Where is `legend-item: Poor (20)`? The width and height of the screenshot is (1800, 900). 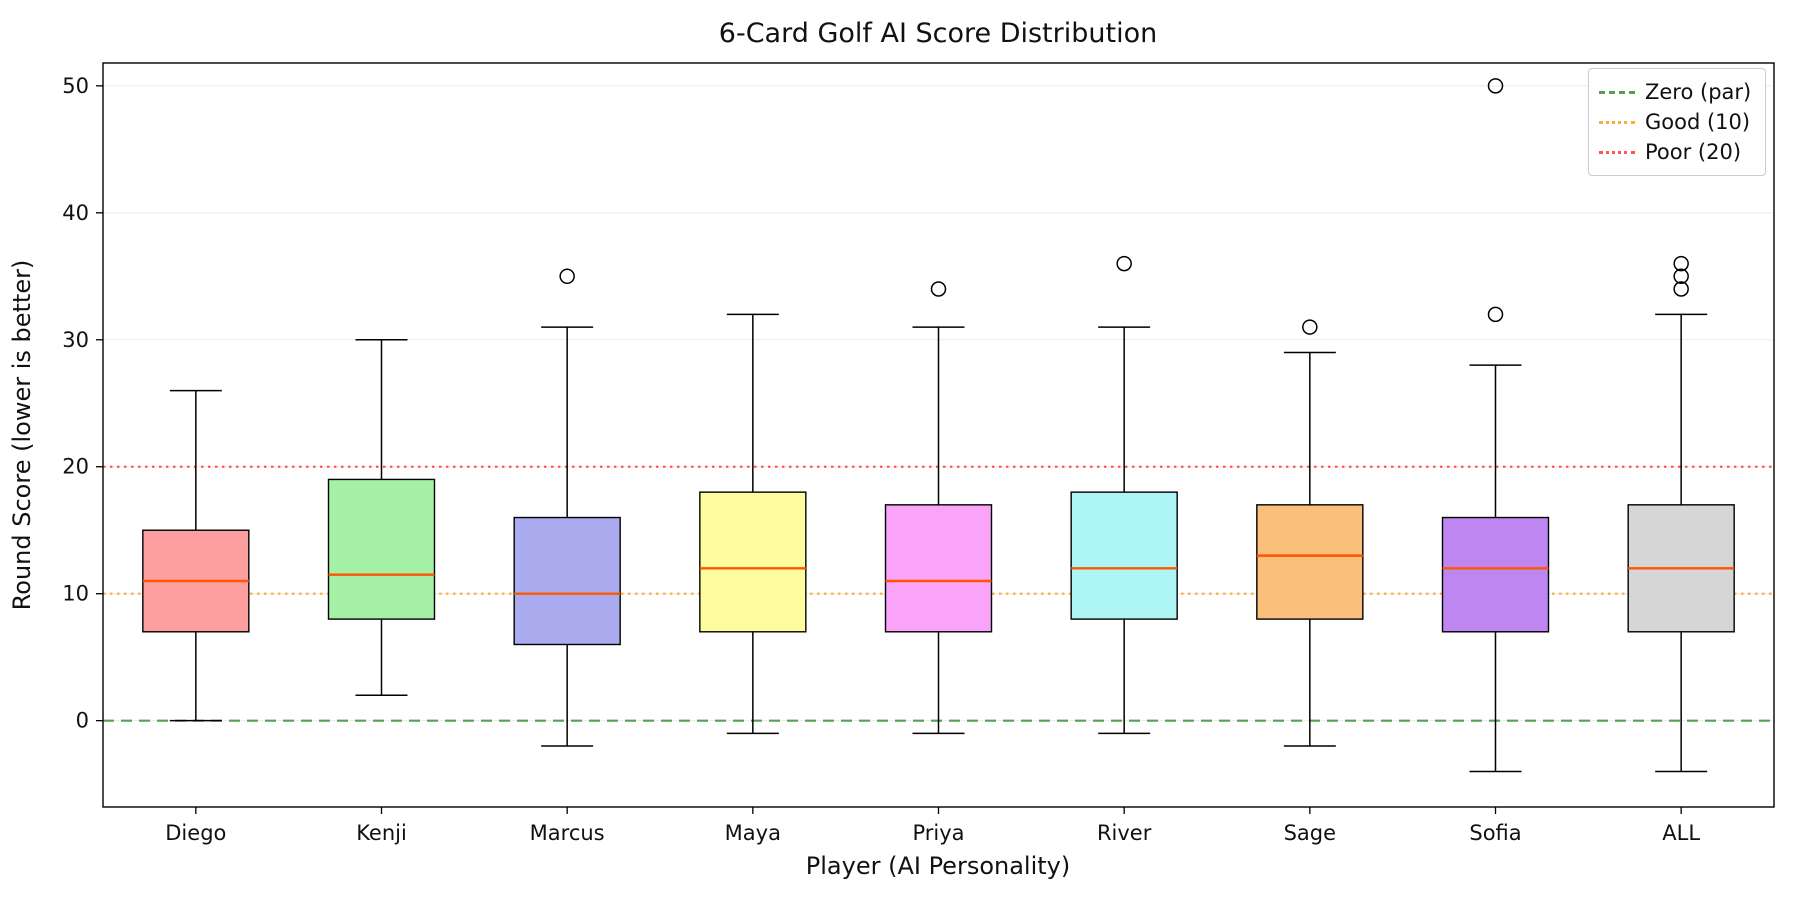
legend-item: Poor (20) is located at coordinates (1675, 152).